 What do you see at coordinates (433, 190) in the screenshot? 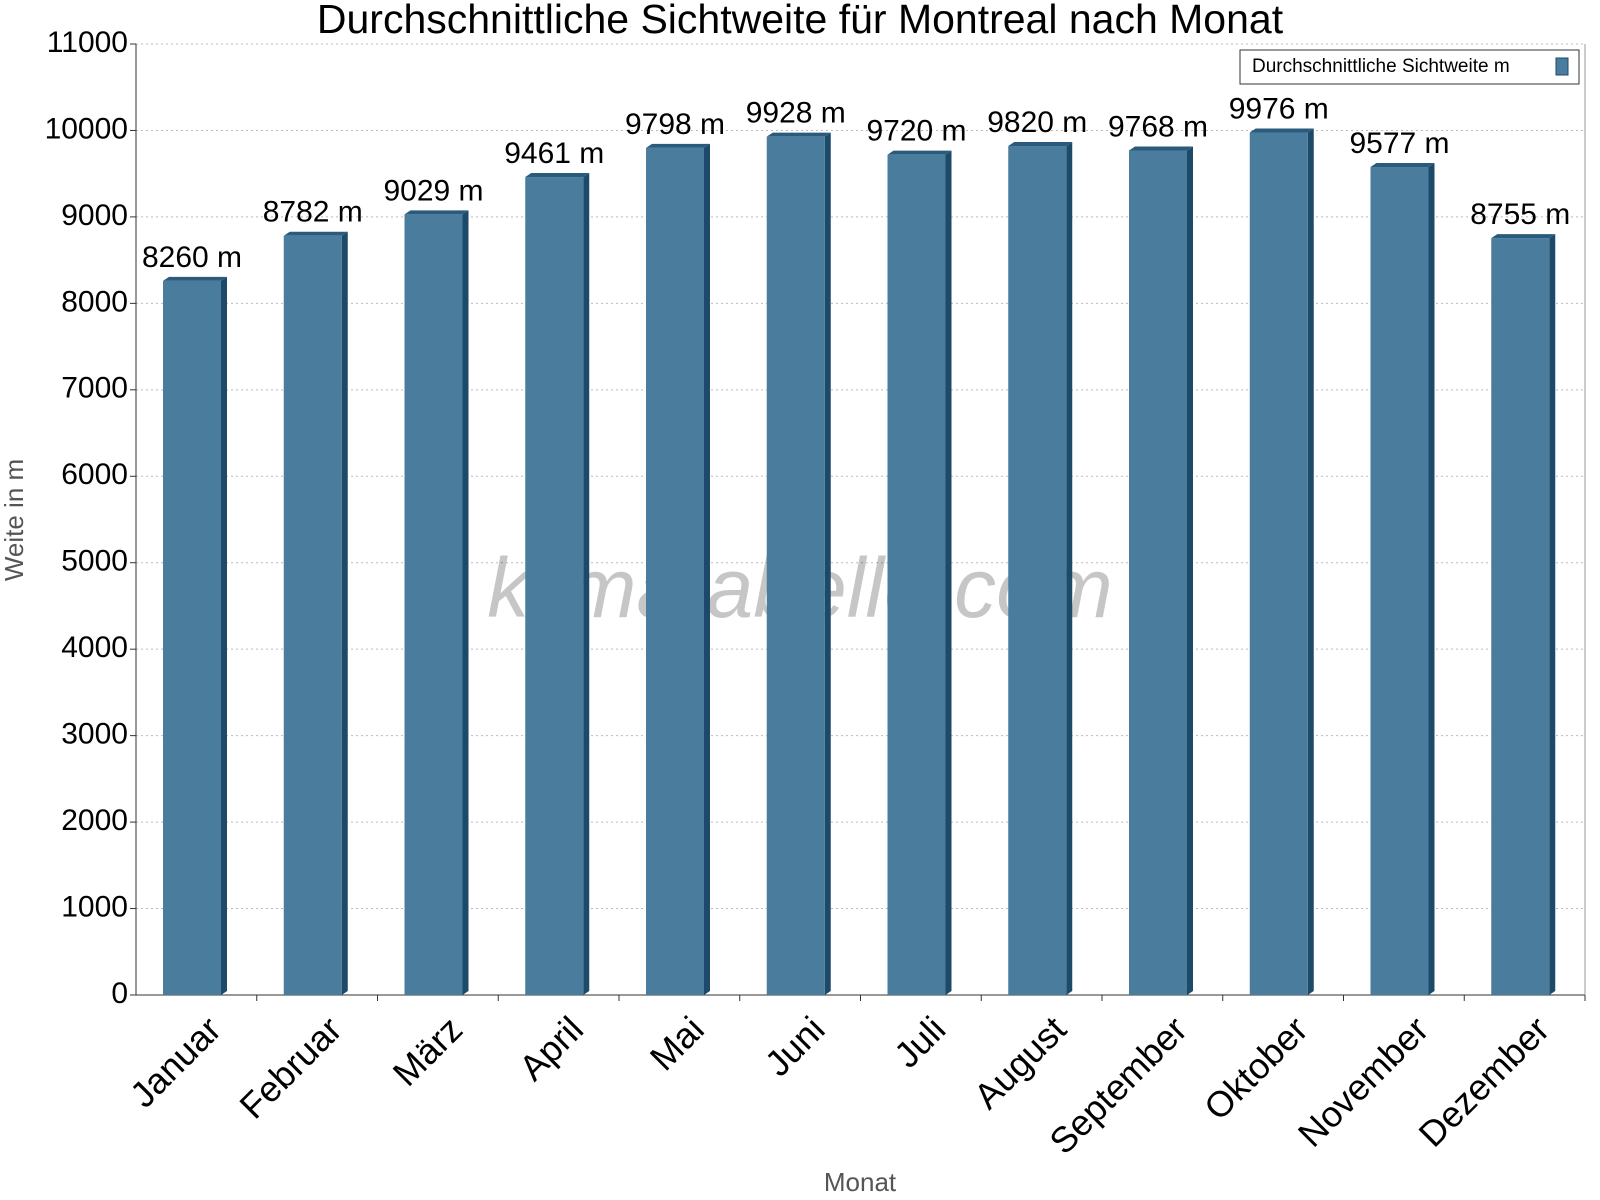
I see `data-label: 9029 m` at bounding box center [433, 190].